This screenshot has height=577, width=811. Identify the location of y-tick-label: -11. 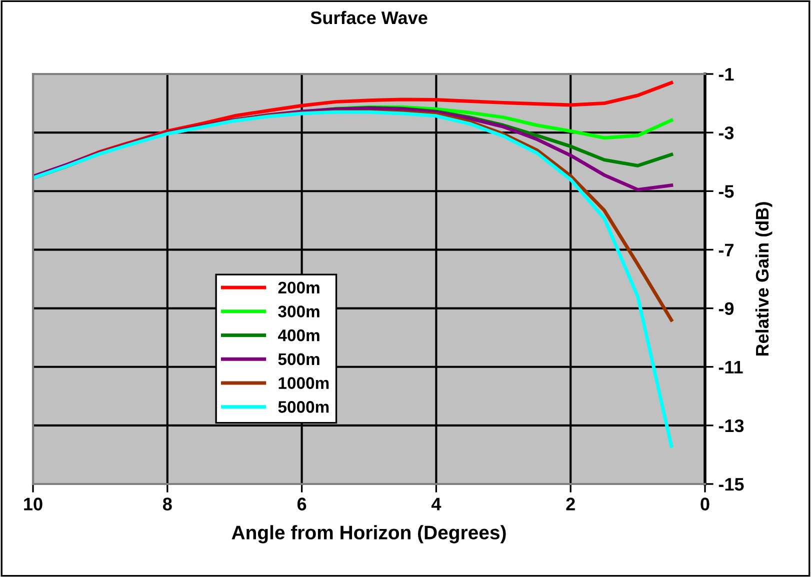
(730, 367).